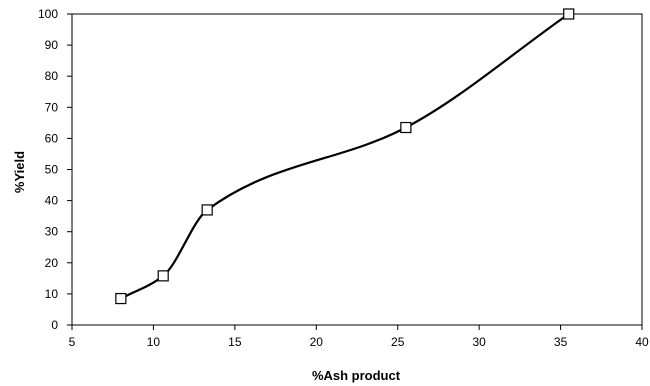 The image size is (650, 386). What do you see at coordinates (561, 342) in the screenshot?
I see `x-tick-label: 35` at bounding box center [561, 342].